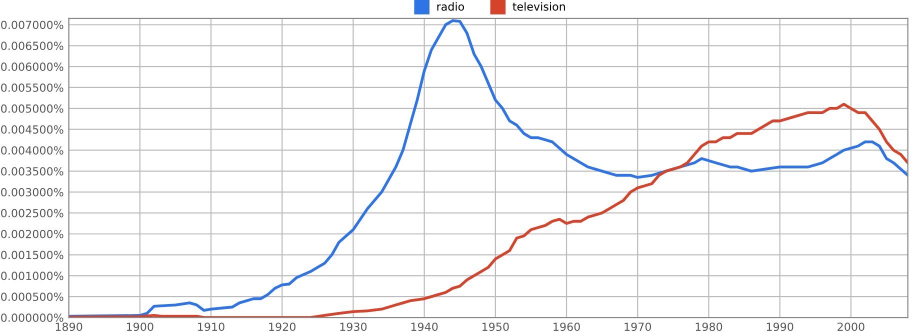 The image size is (917, 336). What do you see at coordinates (567, 326) in the screenshot?
I see `x-tick-label: 1960` at bounding box center [567, 326].